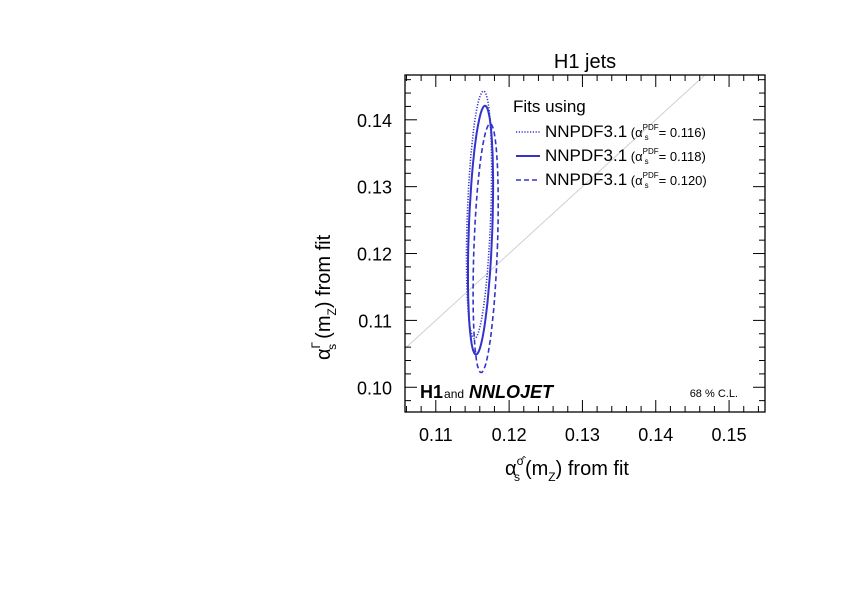 Image resolution: width=842 pixels, height=600 pixels. What do you see at coordinates (626, 180) in the screenshot?
I see `legend-entry: NNPDF3.1 (αPDF s = 0.120)` at bounding box center [626, 180].